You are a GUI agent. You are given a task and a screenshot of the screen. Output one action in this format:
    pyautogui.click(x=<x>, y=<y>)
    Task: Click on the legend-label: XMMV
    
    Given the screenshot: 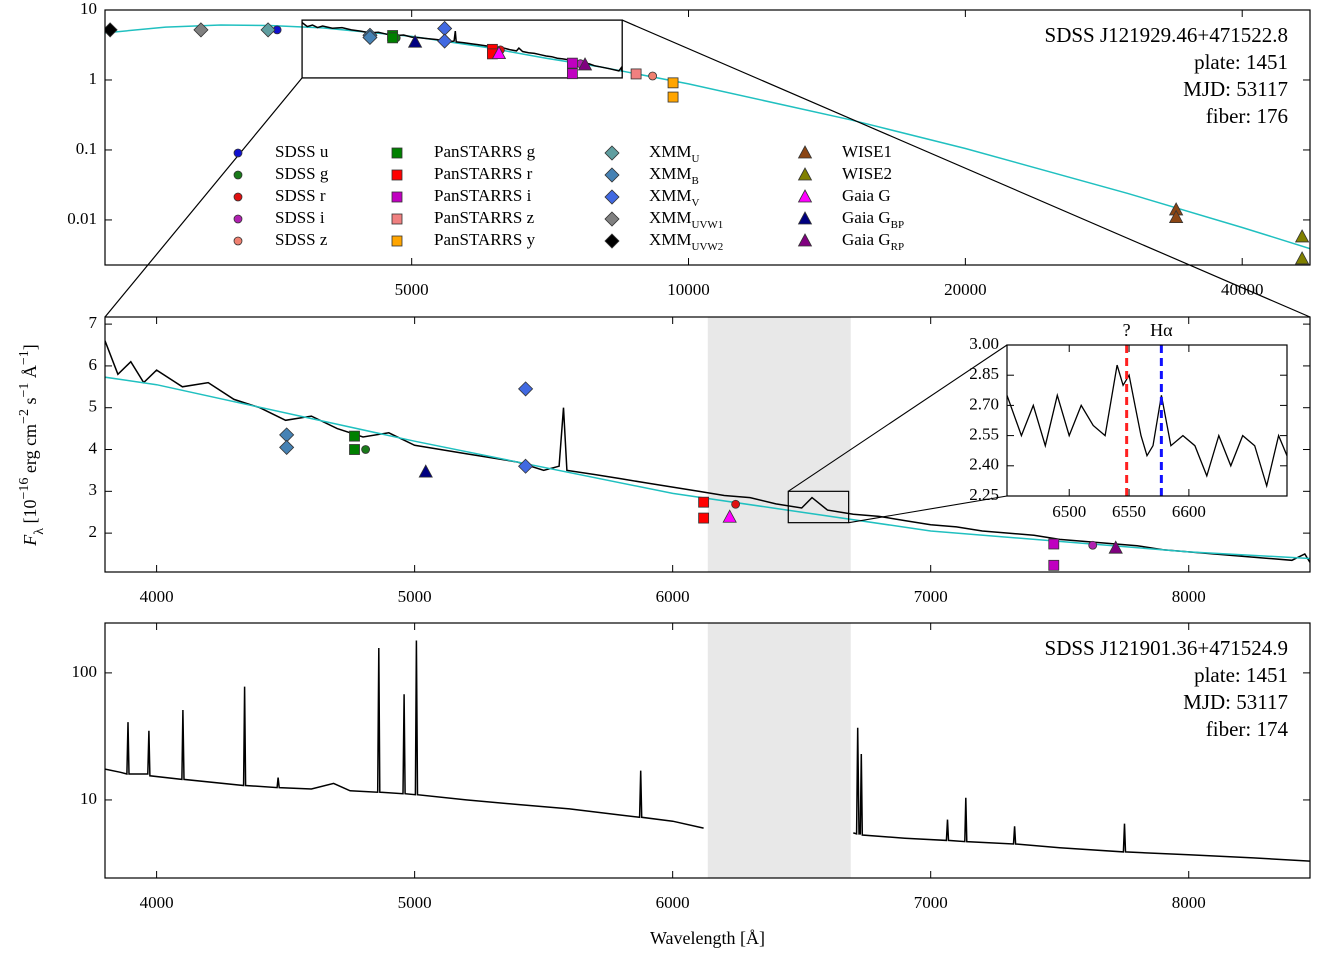 What is the action you would take?
    pyautogui.click(x=674, y=197)
    